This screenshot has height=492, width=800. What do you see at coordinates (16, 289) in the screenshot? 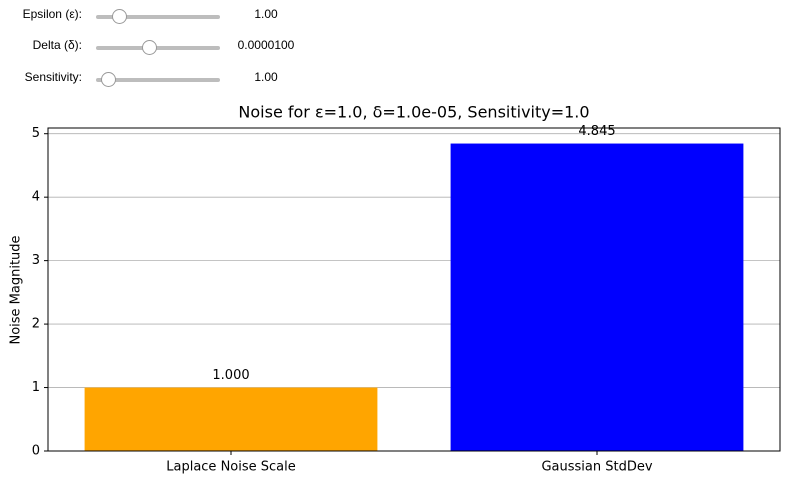
I see `y-axis-label: Noise Magnitude` at bounding box center [16, 289].